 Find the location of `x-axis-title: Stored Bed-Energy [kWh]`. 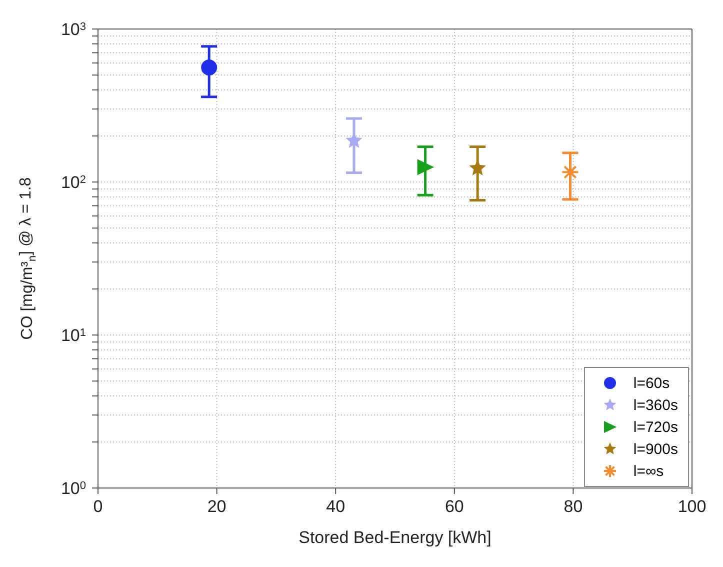

x-axis-title: Stored Bed-Energy [kWh] is located at coordinates (395, 537).